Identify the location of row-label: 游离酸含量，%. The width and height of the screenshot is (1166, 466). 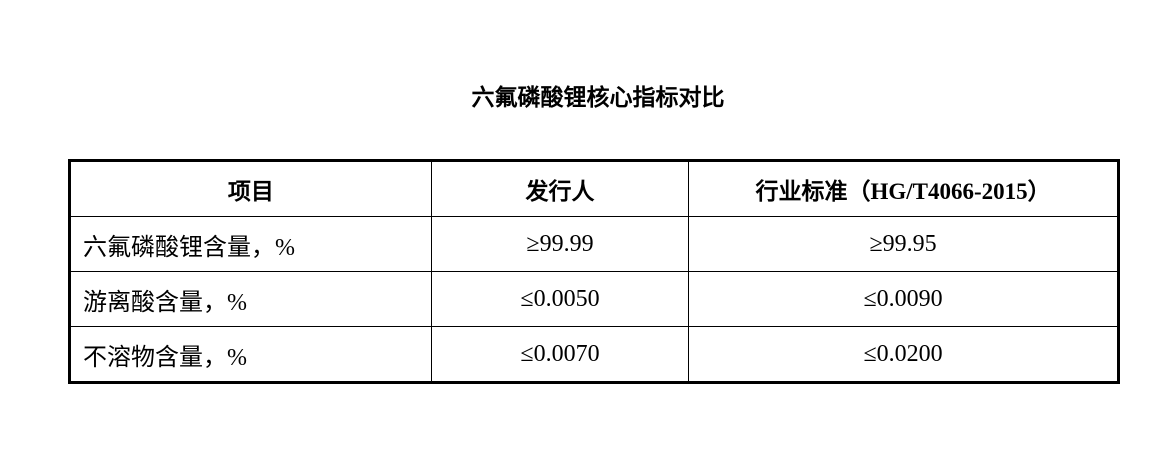
(250, 299).